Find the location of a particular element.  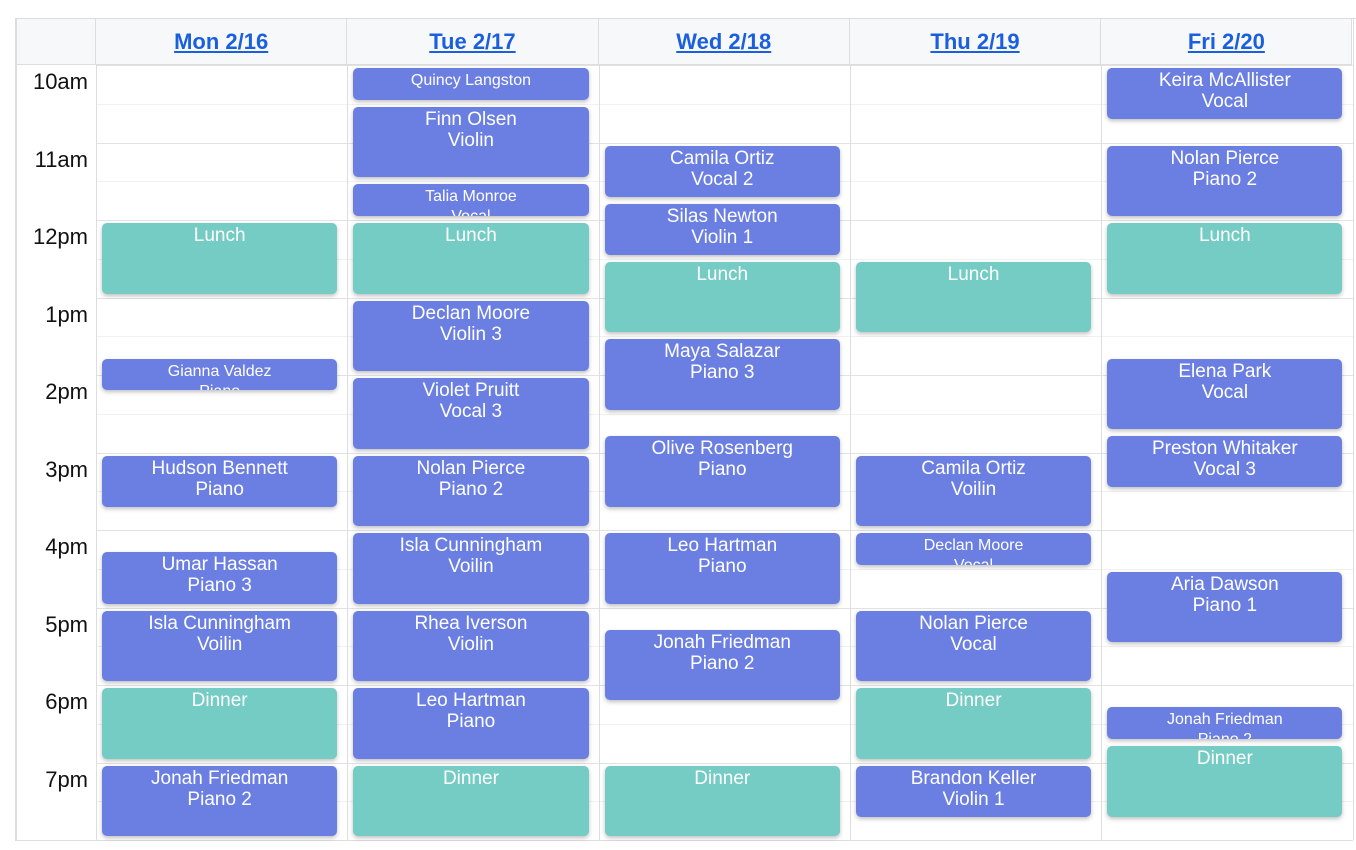

event-subtitle: Vocal 3 is located at coordinates (1224, 470).